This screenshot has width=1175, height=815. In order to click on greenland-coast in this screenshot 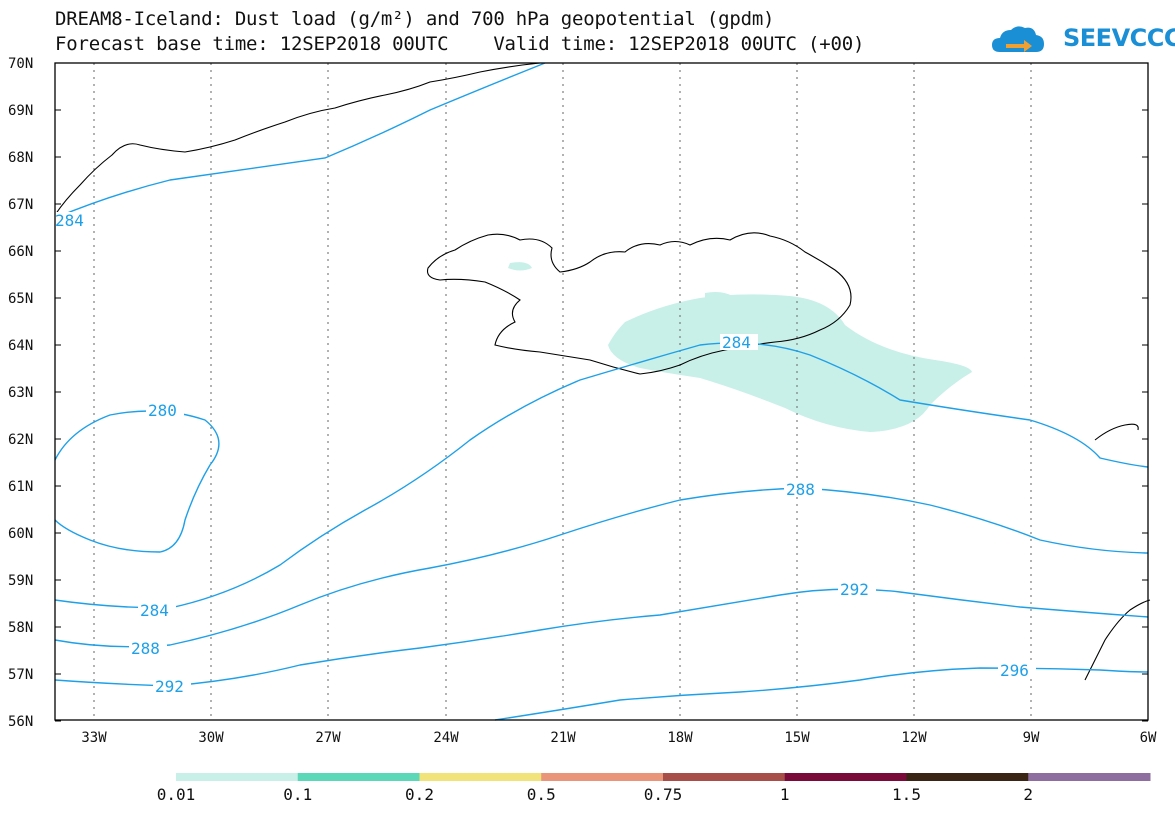, I will do `click(297, 139)`.